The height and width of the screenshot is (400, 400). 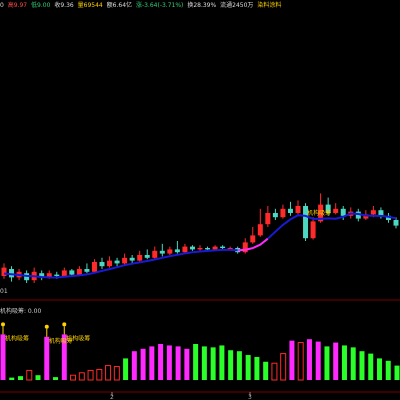 What do you see at coordinates (21, 311) in the screenshot?
I see `indicator-label: 机构吸筹: 0.00` at bounding box center [21, 311].